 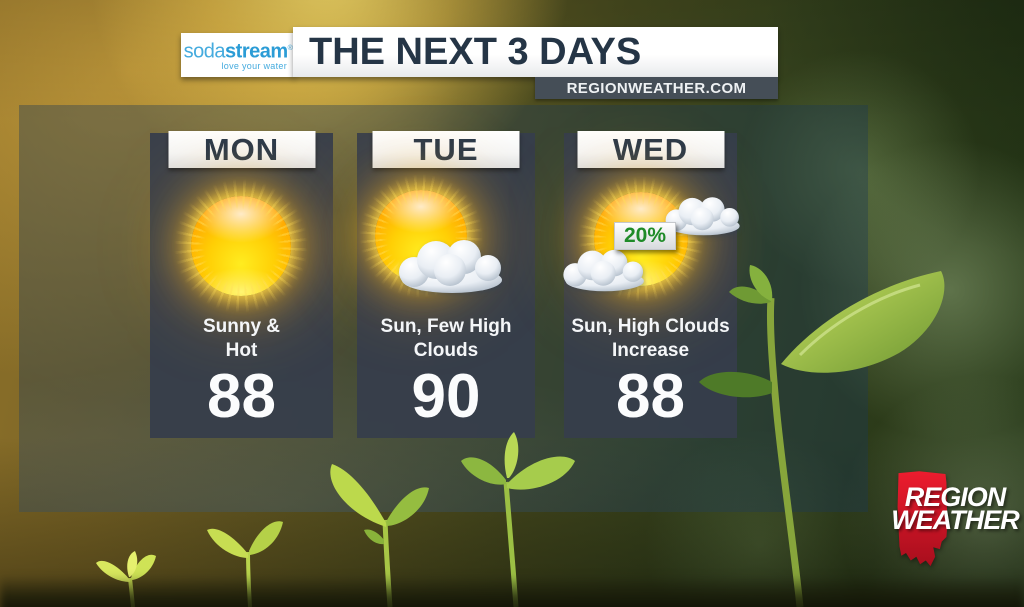 What do you see at coordinates (446, 339) in the screenshot?
I see `condition-text: Sun, Few High Clouds` at bounding box center [446, 339].